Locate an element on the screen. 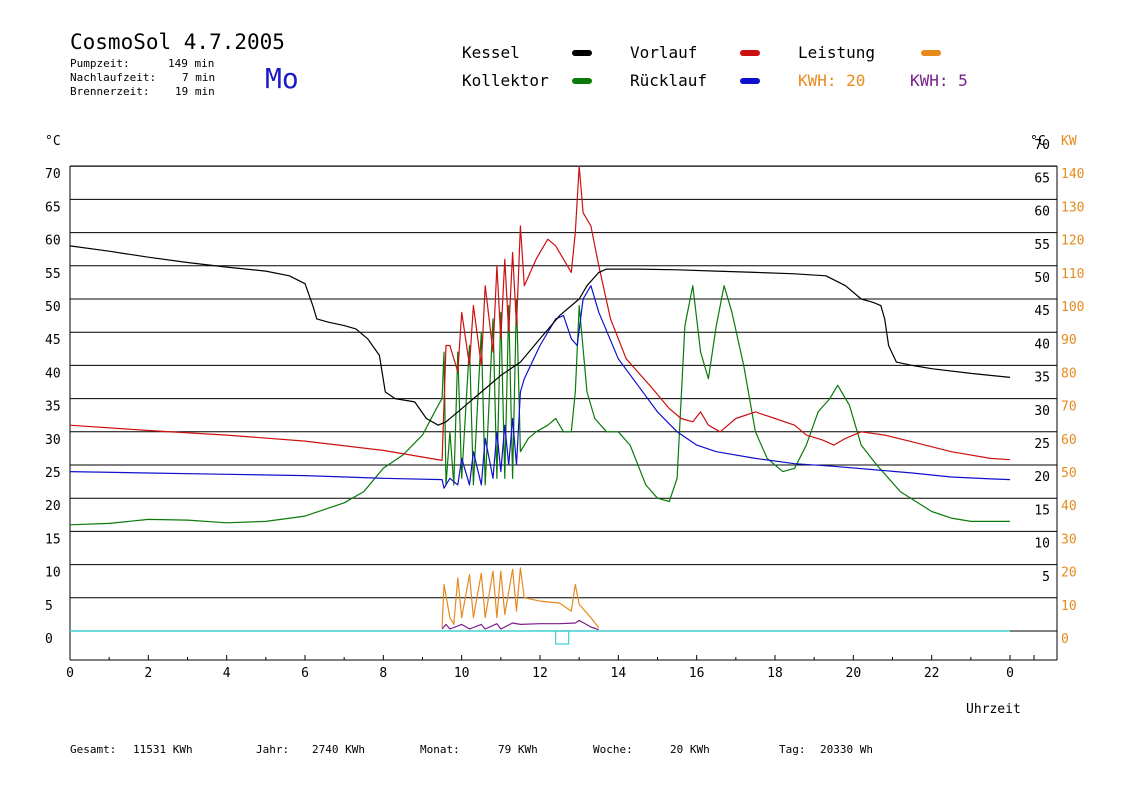  footer-woche-label: Woche: is located at coordinates (613, 749).